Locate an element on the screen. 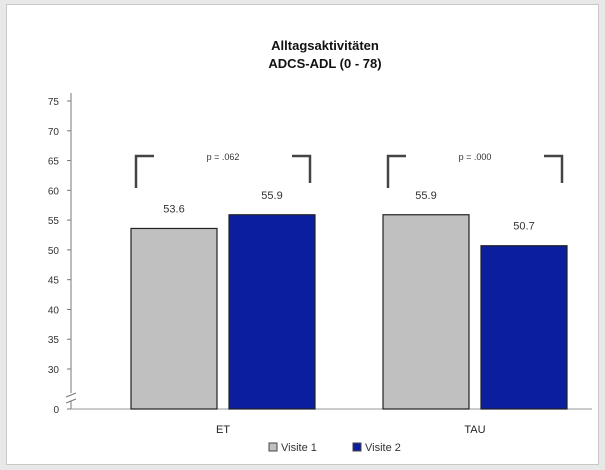  p-value-label: p = .000 is located at coordinates (475, 157).